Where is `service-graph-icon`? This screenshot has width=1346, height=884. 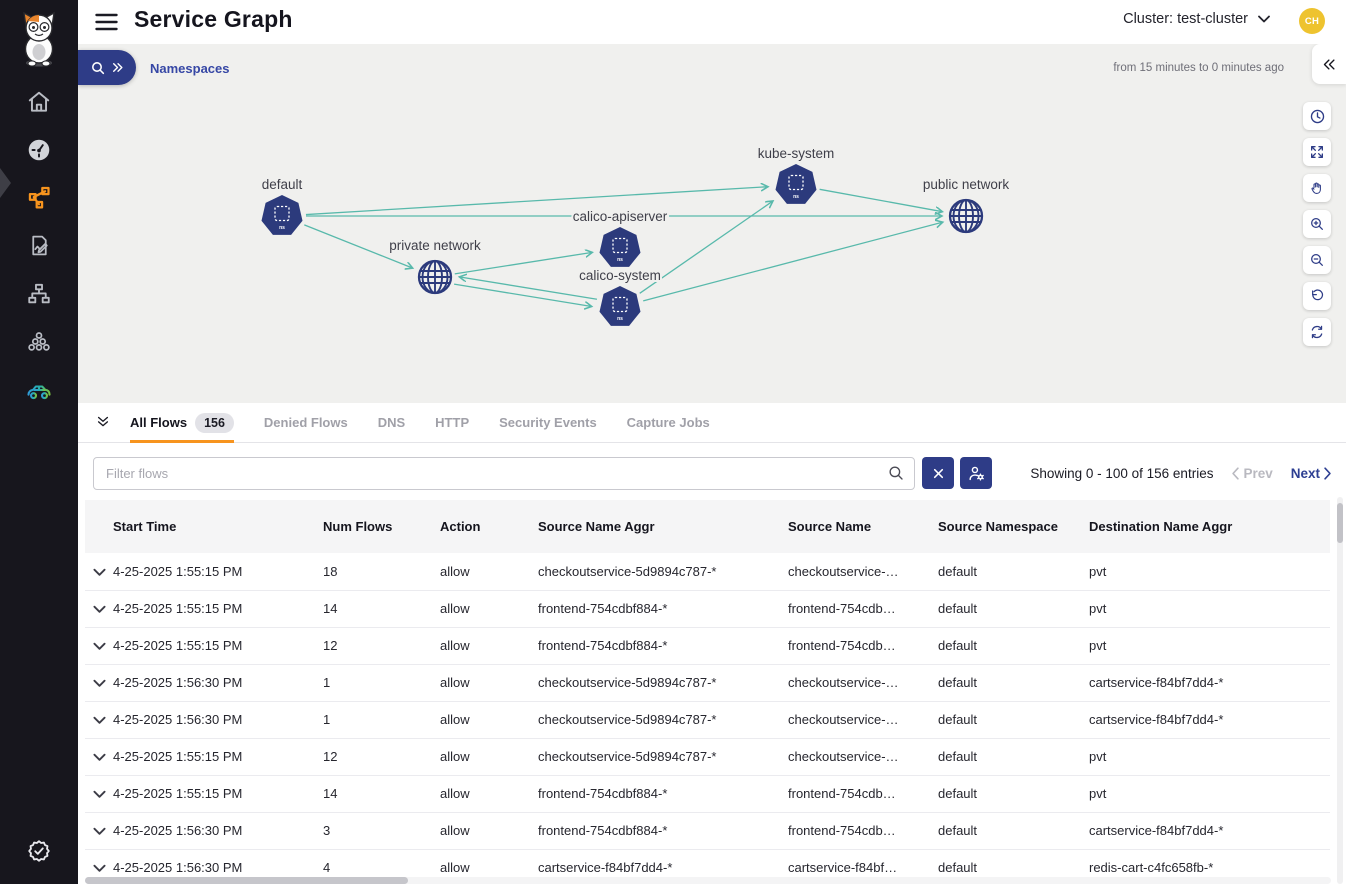 service-graph-icon is located at coordinates (39, 197).